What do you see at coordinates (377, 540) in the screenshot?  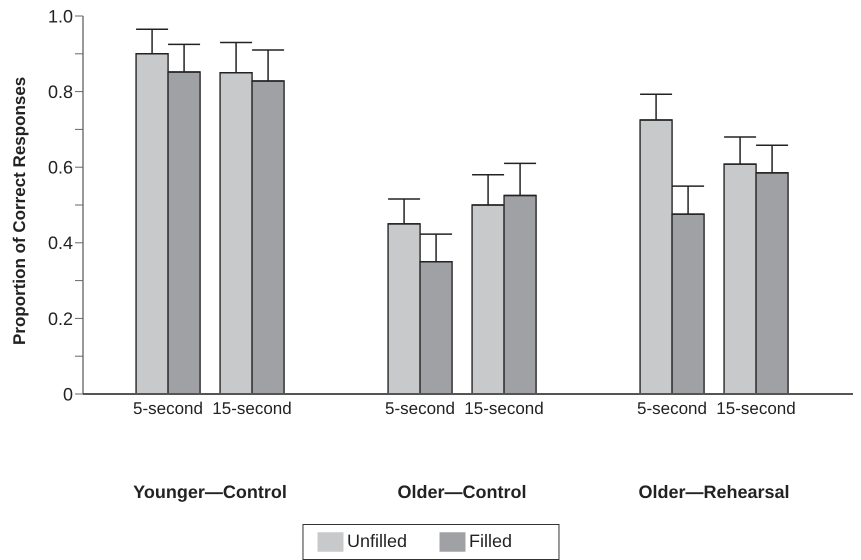 I see `legend-label: Unfilled` at bounding box center [377, 540].